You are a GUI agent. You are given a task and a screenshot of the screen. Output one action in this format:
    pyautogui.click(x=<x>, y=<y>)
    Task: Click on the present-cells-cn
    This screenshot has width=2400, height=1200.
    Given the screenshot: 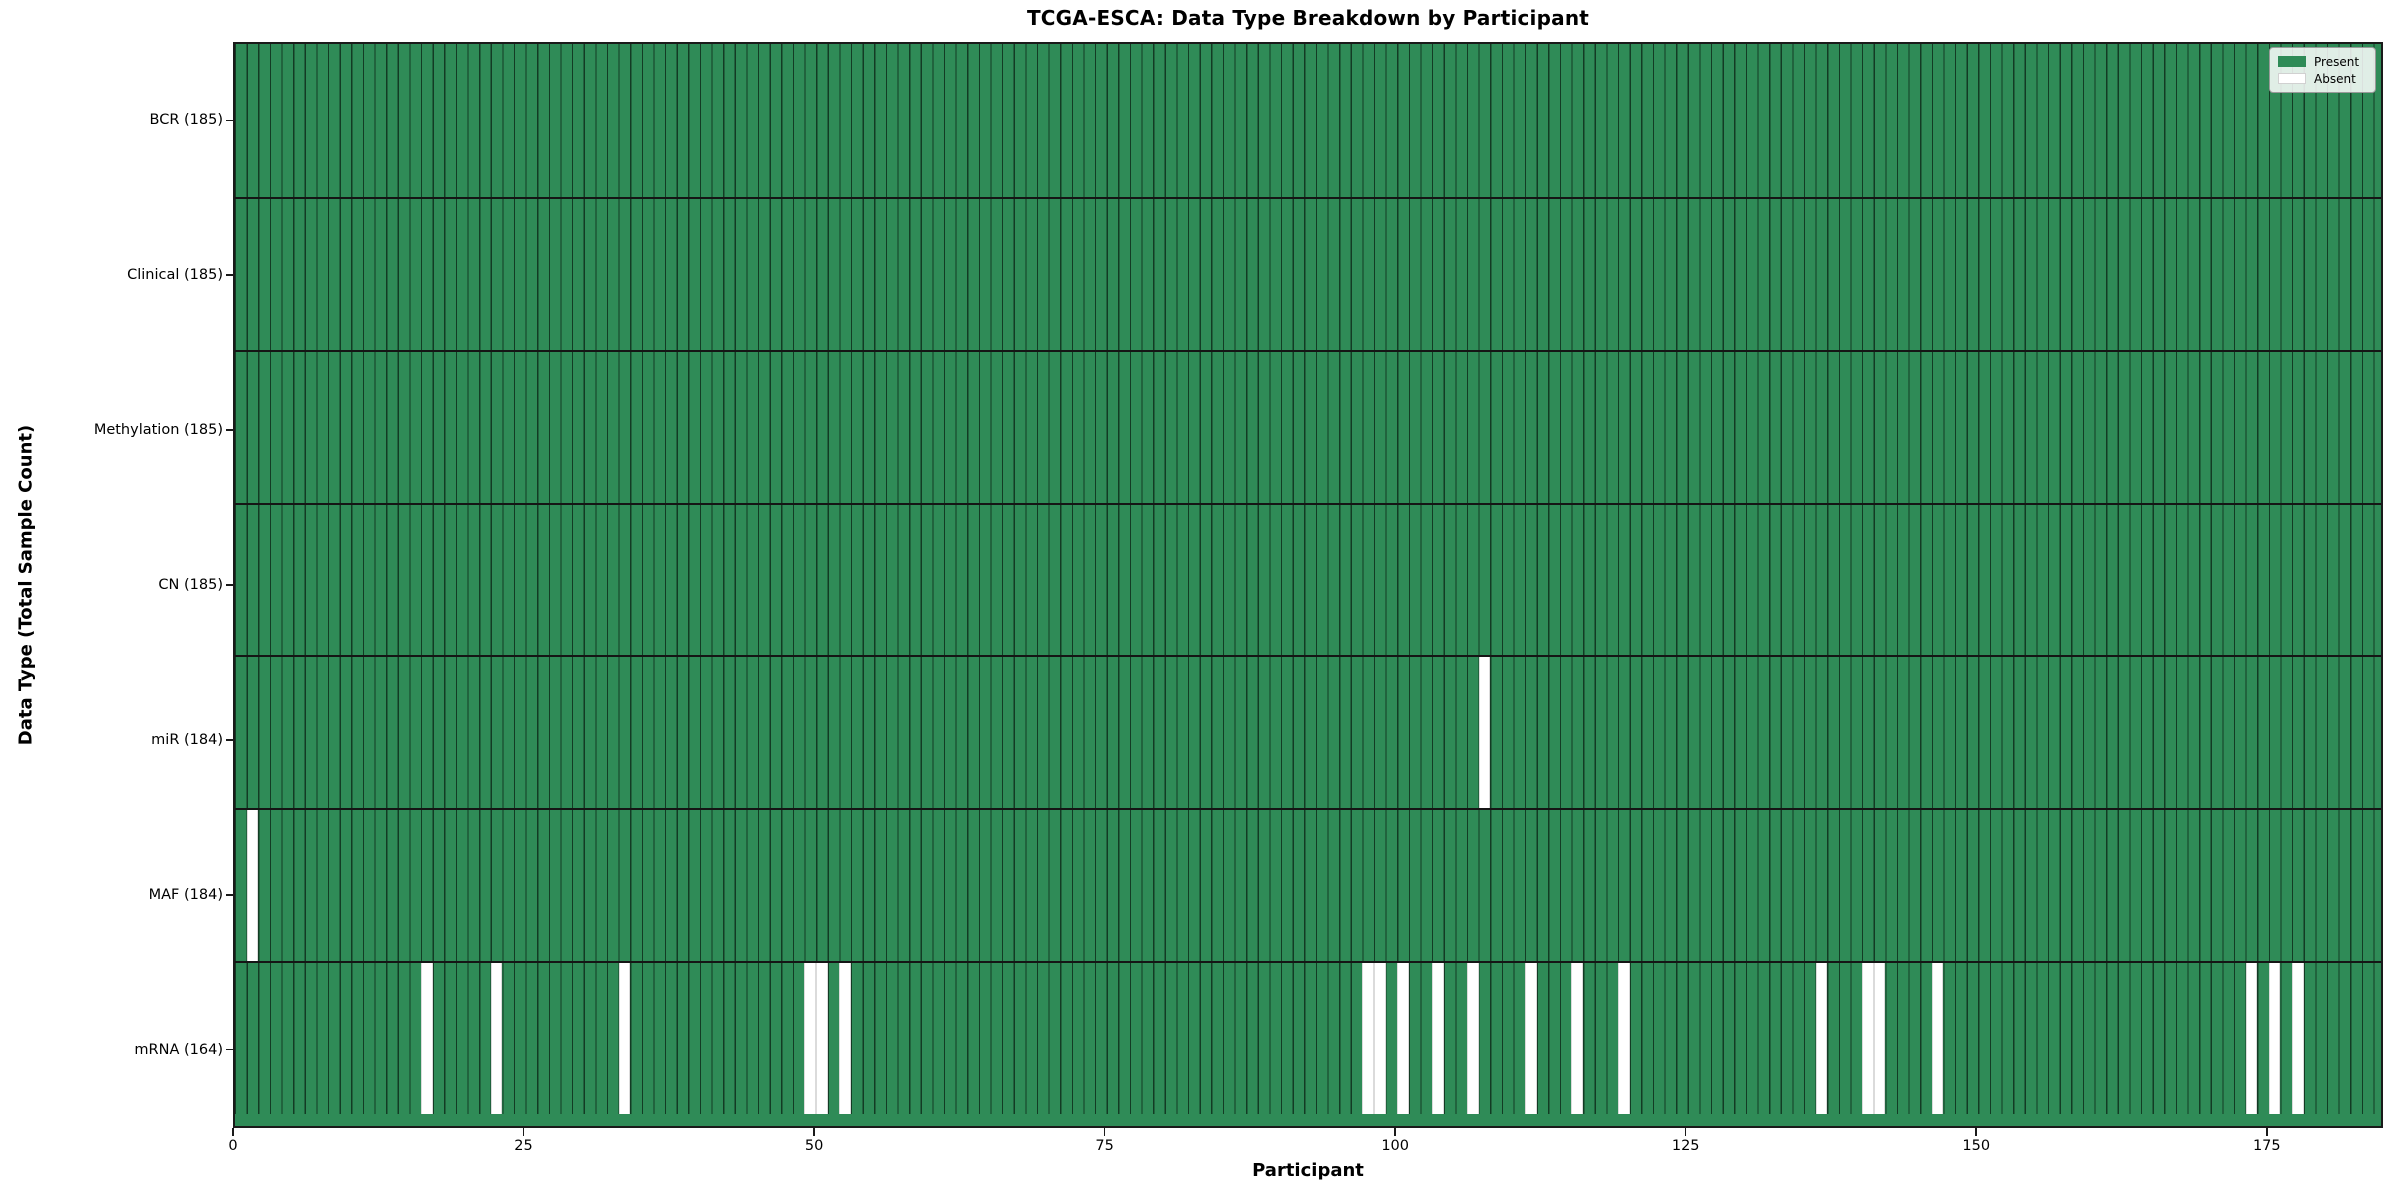 What is the action you would take?
    pyautogui.click(x=1308, y=580)
    